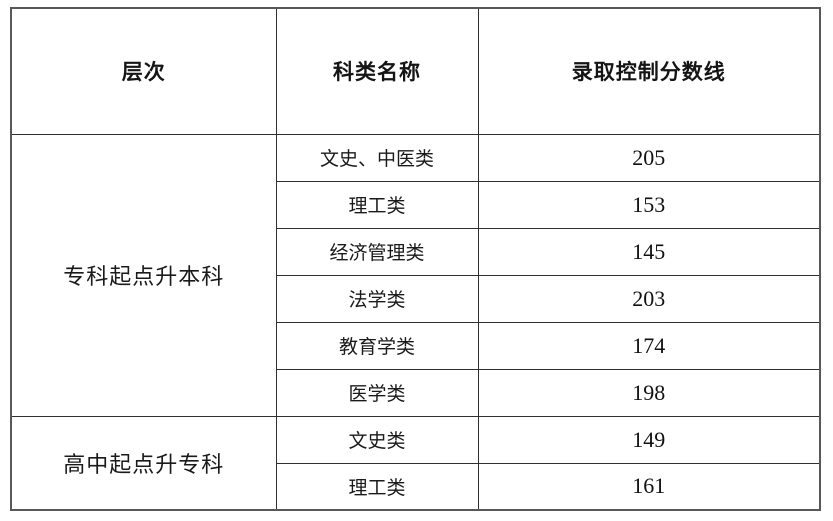 The width and height of the screenshot is (833, 521). What do you see at coordinates (649, 345) in the screenshot?
I see `score-cell: 174` at bounding box center [649, 345].